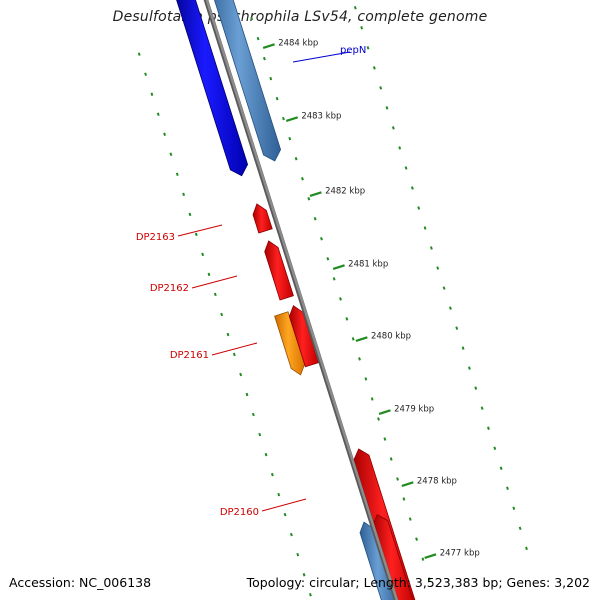  I want to click on gene-label-DP2163: DP2163, so click(155, 237).